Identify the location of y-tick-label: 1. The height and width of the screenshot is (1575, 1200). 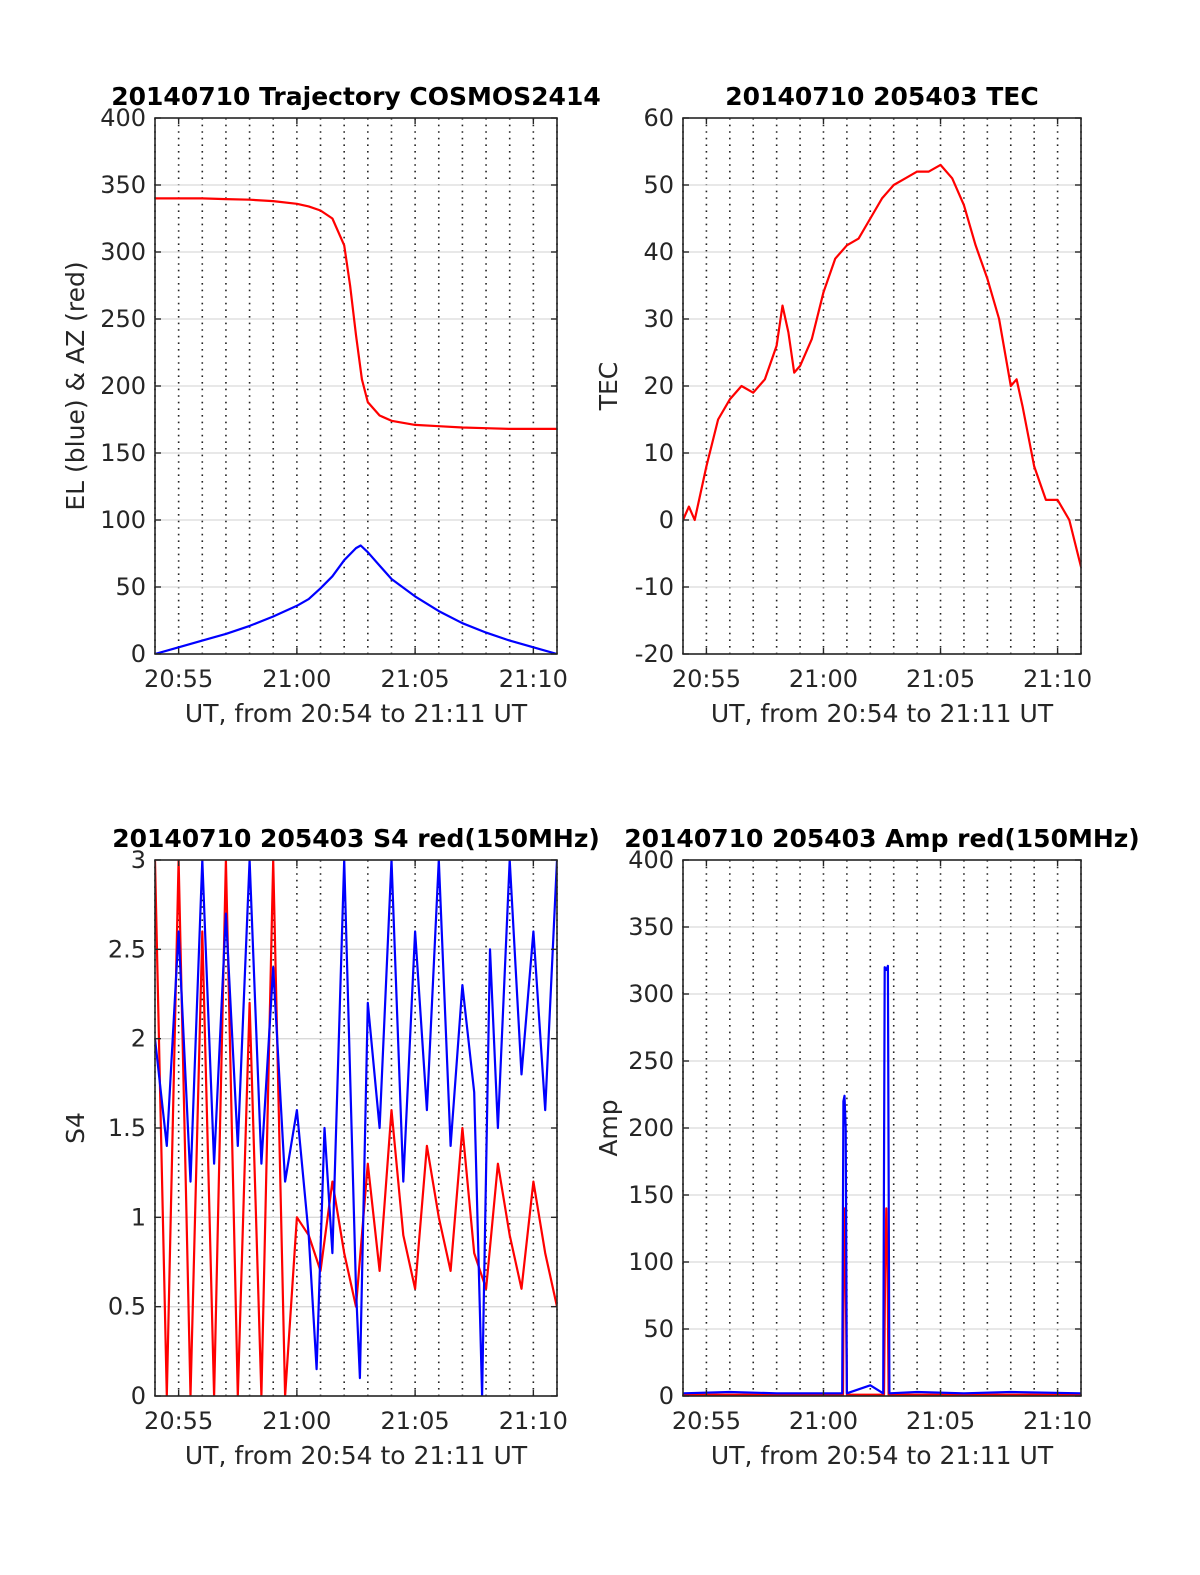
(138, 1217).